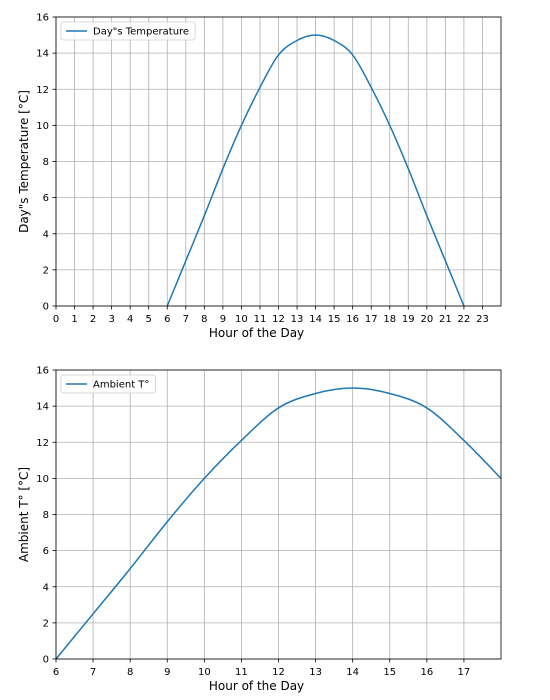 The height and width of the screenshot is (700, 550). What do you see at coordinates (464, 319) in the screenshot?
I see `x-tick-label: 22` at bounding box center [464, 319].